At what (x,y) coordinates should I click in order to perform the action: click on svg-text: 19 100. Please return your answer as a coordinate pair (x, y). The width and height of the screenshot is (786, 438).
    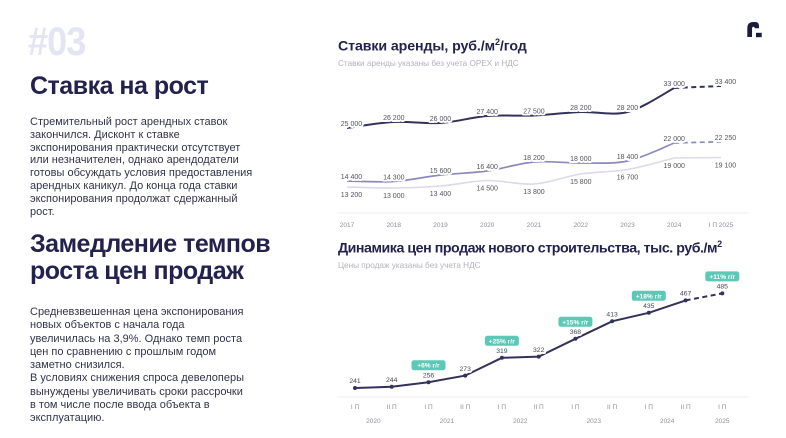
    Looking at the image, I should click on (726, 166).